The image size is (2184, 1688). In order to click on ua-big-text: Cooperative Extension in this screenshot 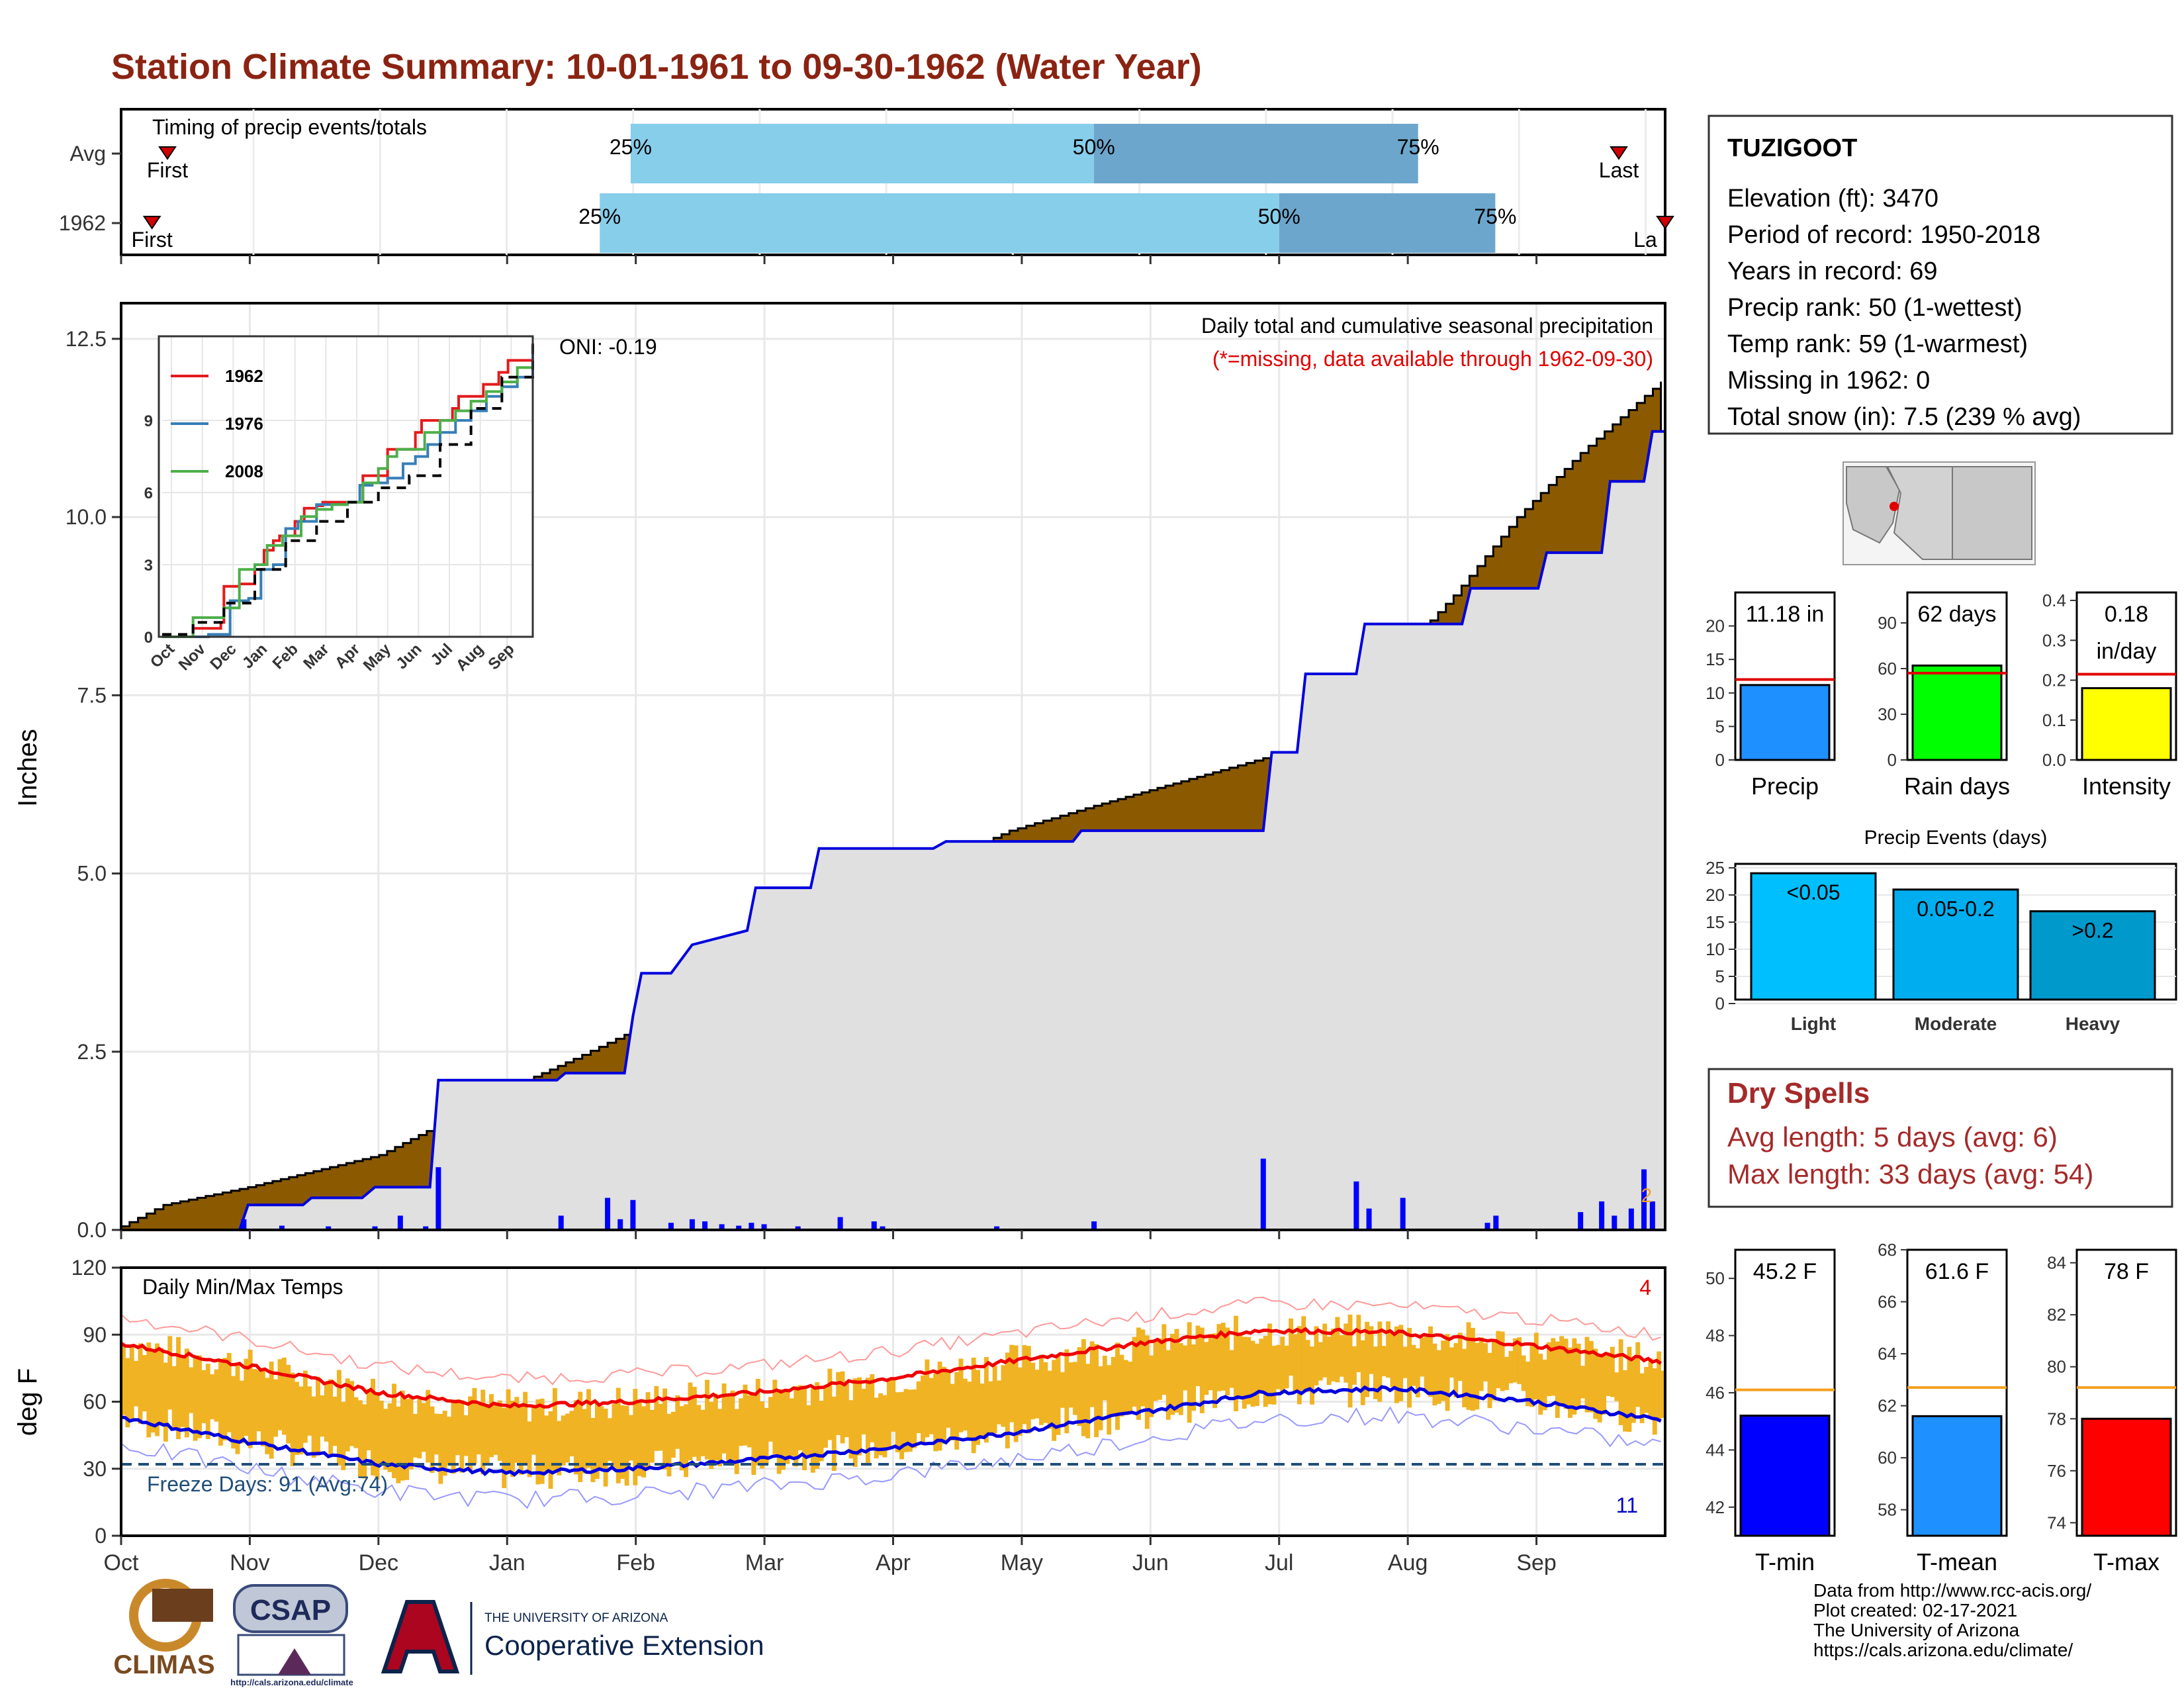, I will do `click(624, 1645)`.